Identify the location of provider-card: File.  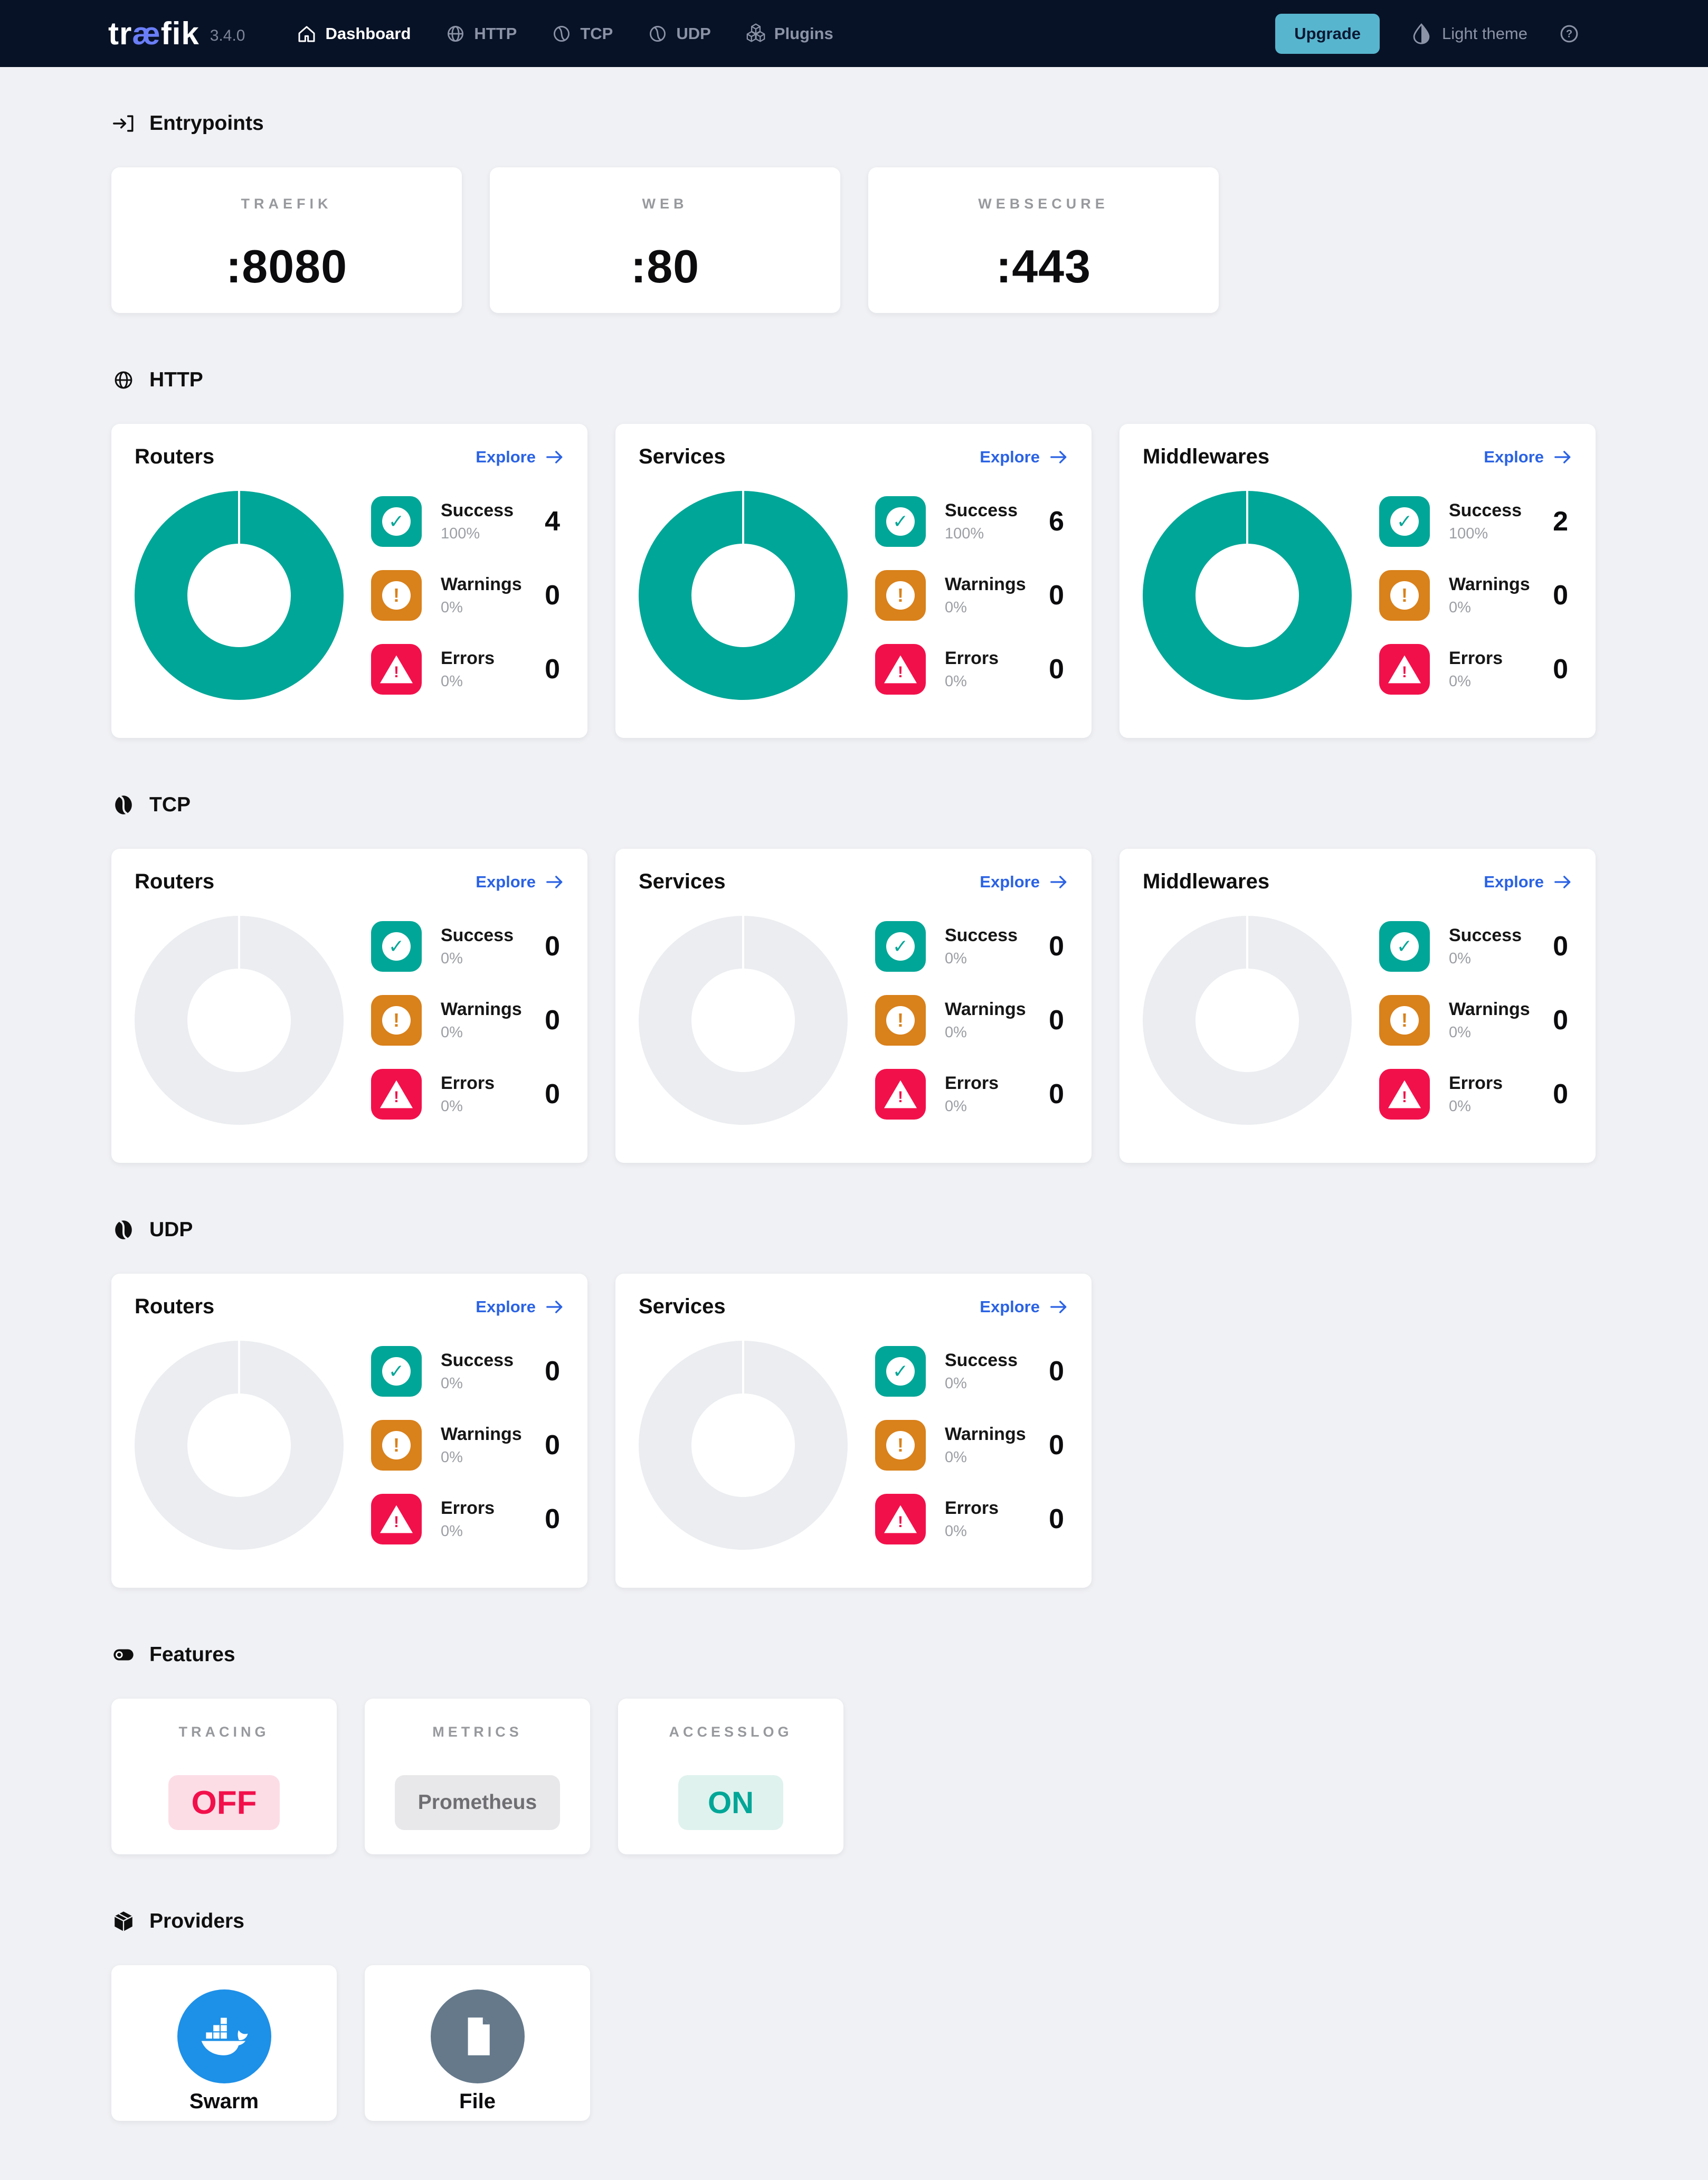
(477, 2043).